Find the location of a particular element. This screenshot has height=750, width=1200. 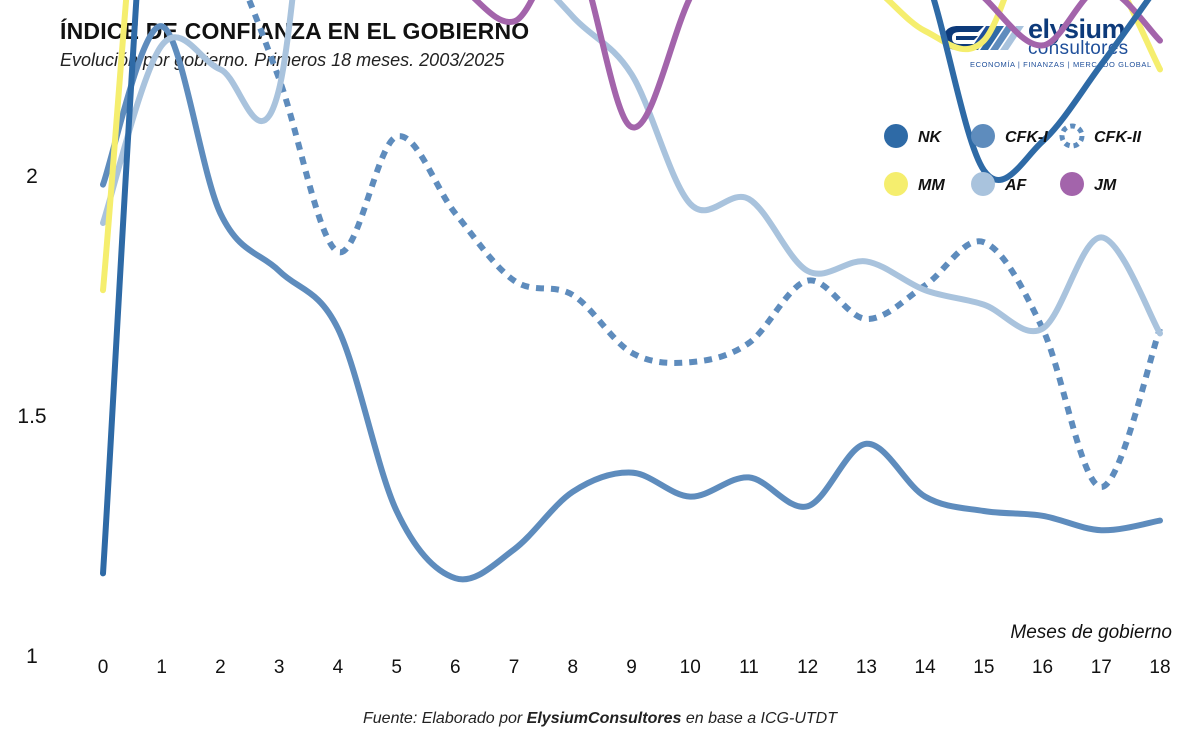

legend-marker-af is located at coordinates (983, 184).